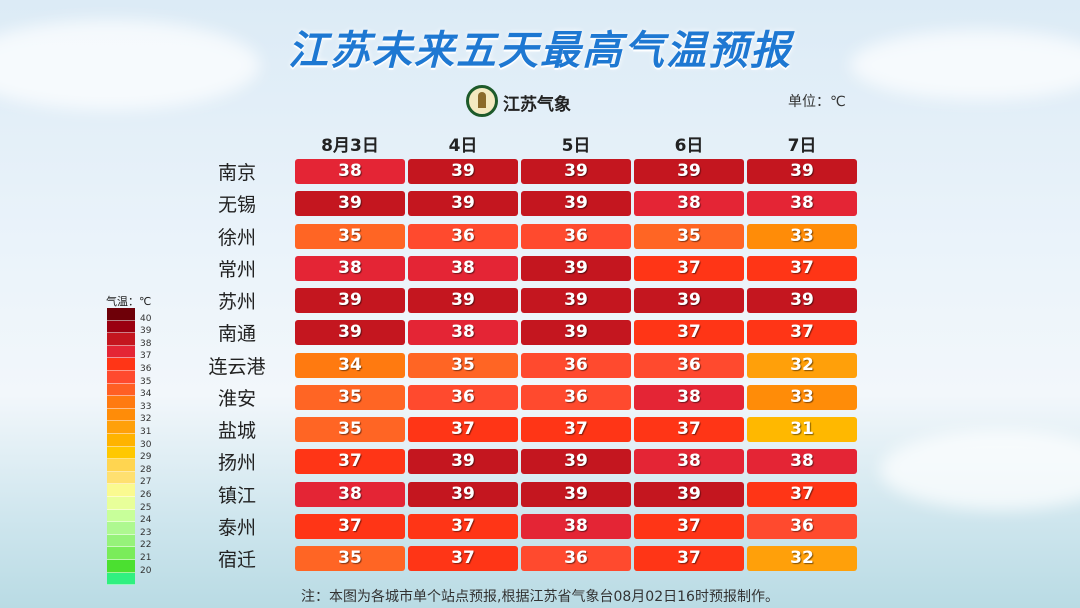 The image size is (1080, 608). I want to click on heatmap-cell: 34, so click(350, 365).